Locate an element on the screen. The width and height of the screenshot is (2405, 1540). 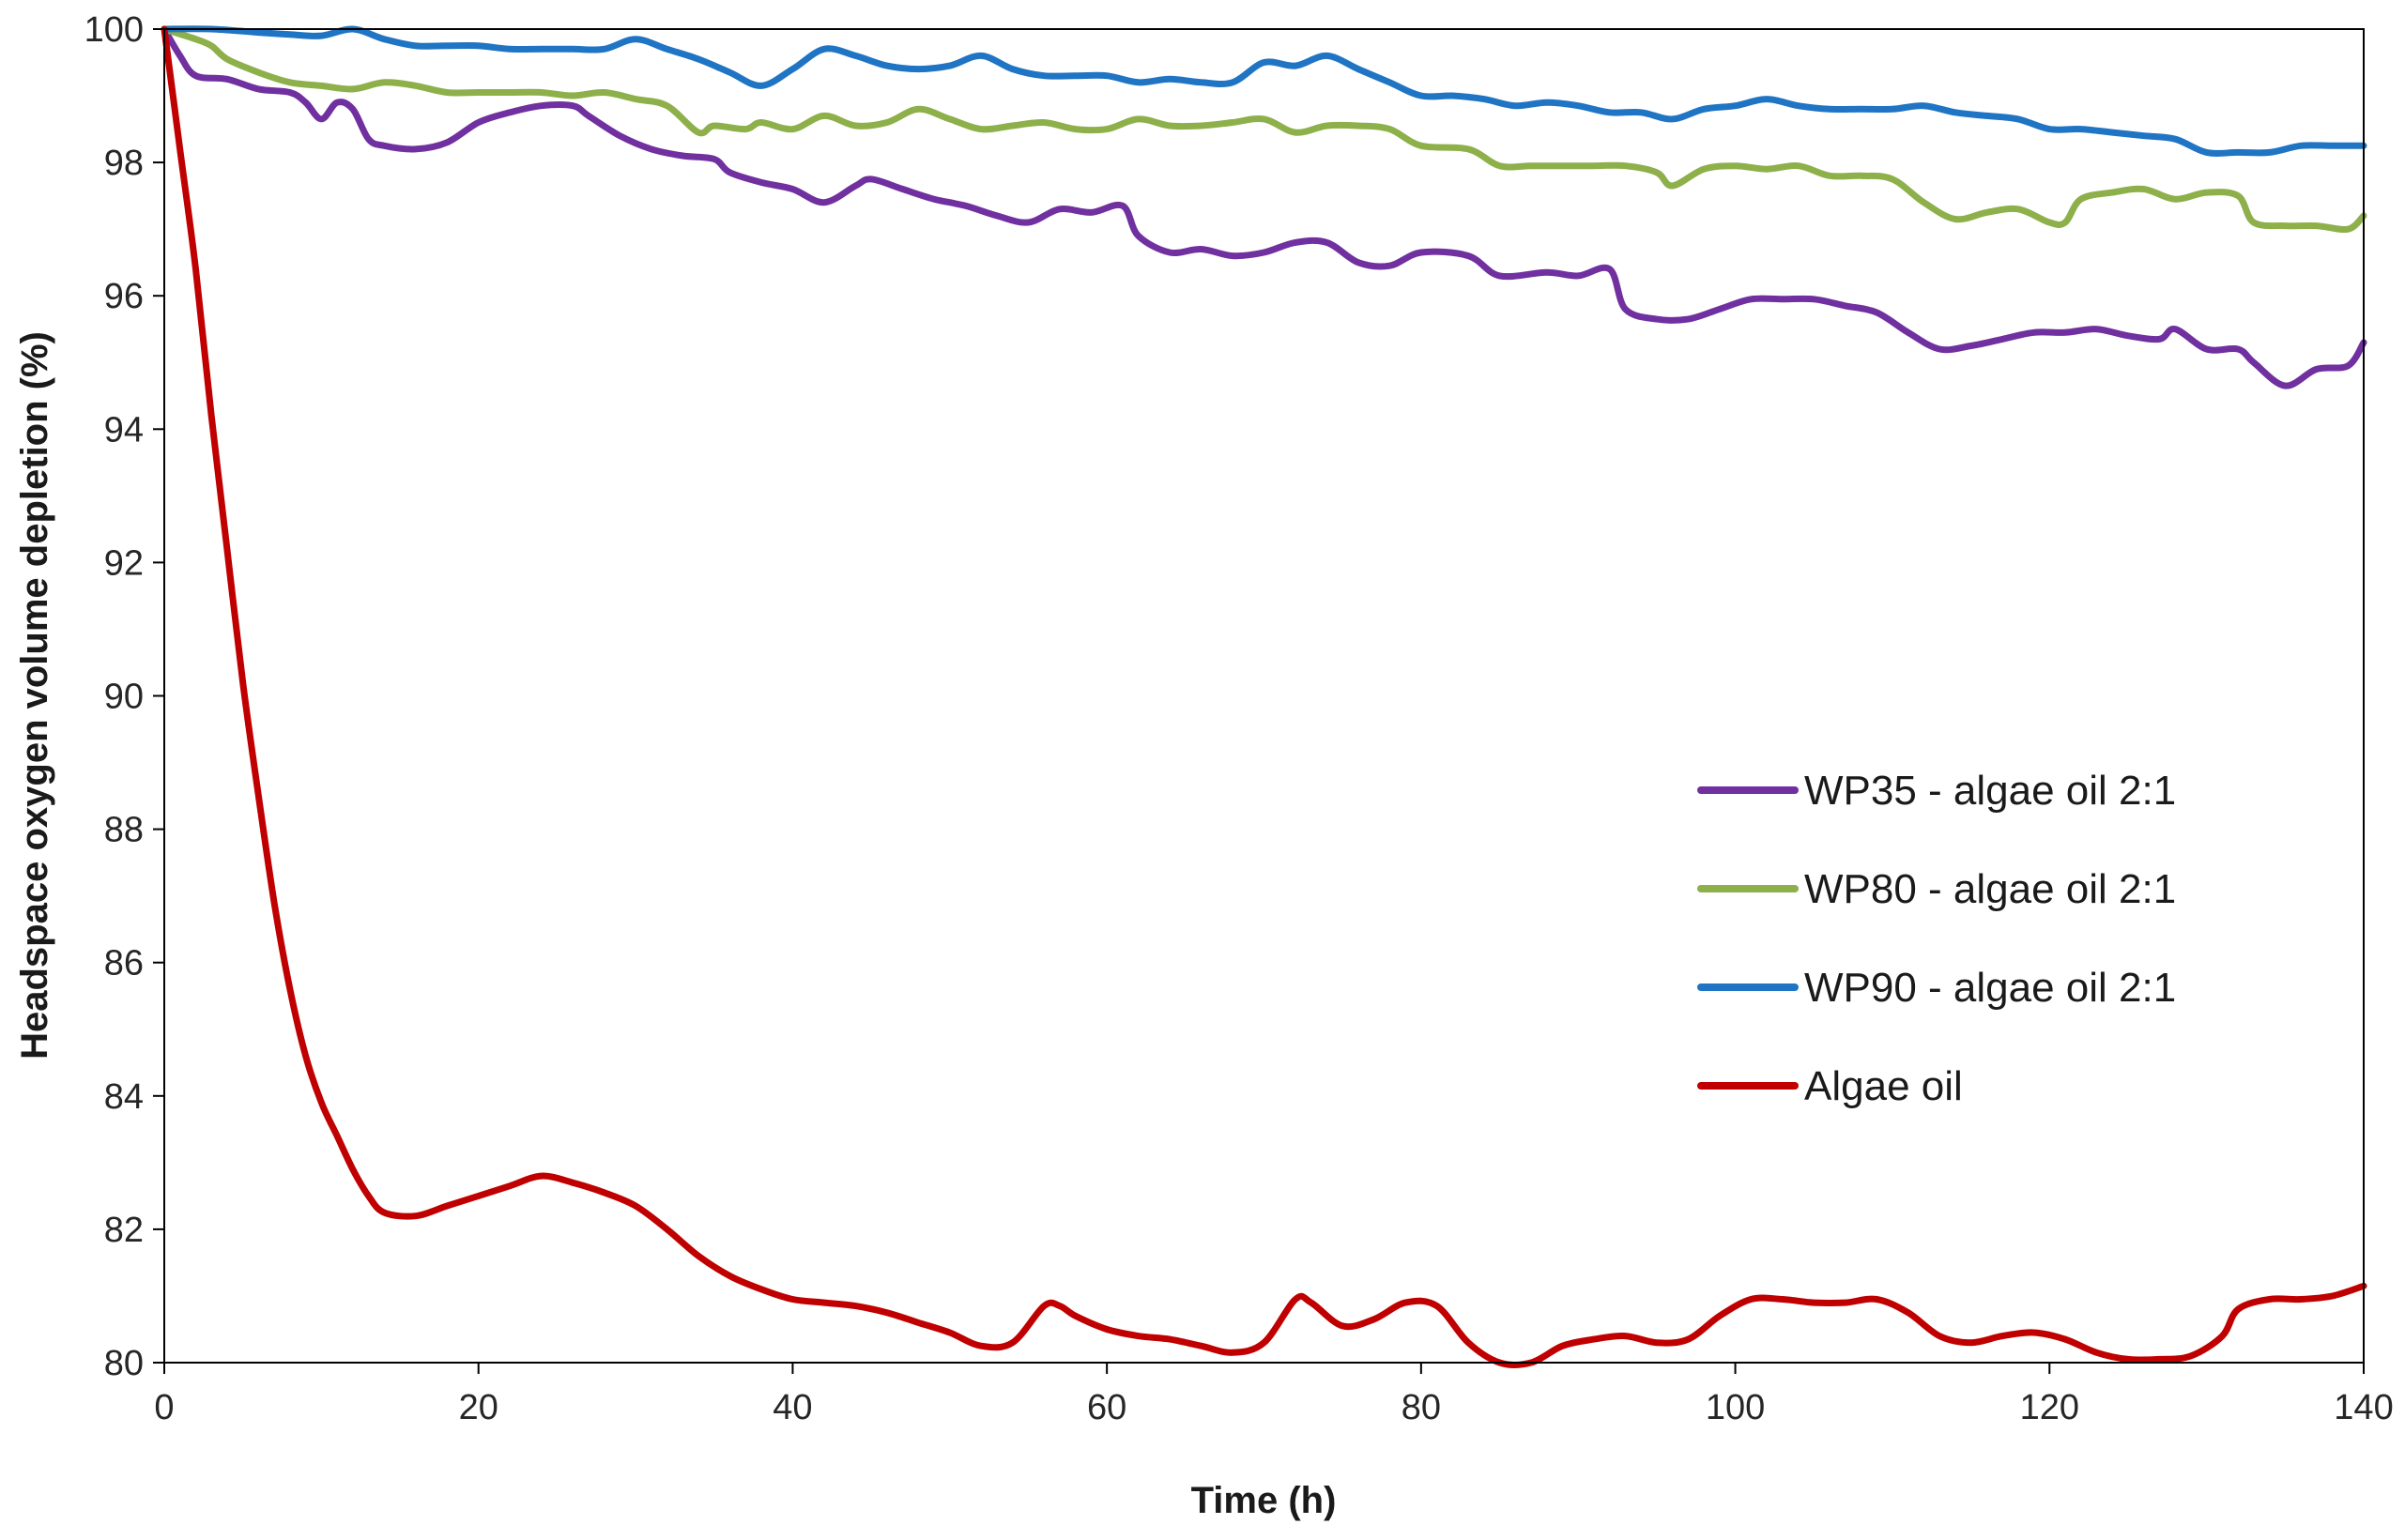
x-tick-label: 0 is located at coordinates (164, 1407).